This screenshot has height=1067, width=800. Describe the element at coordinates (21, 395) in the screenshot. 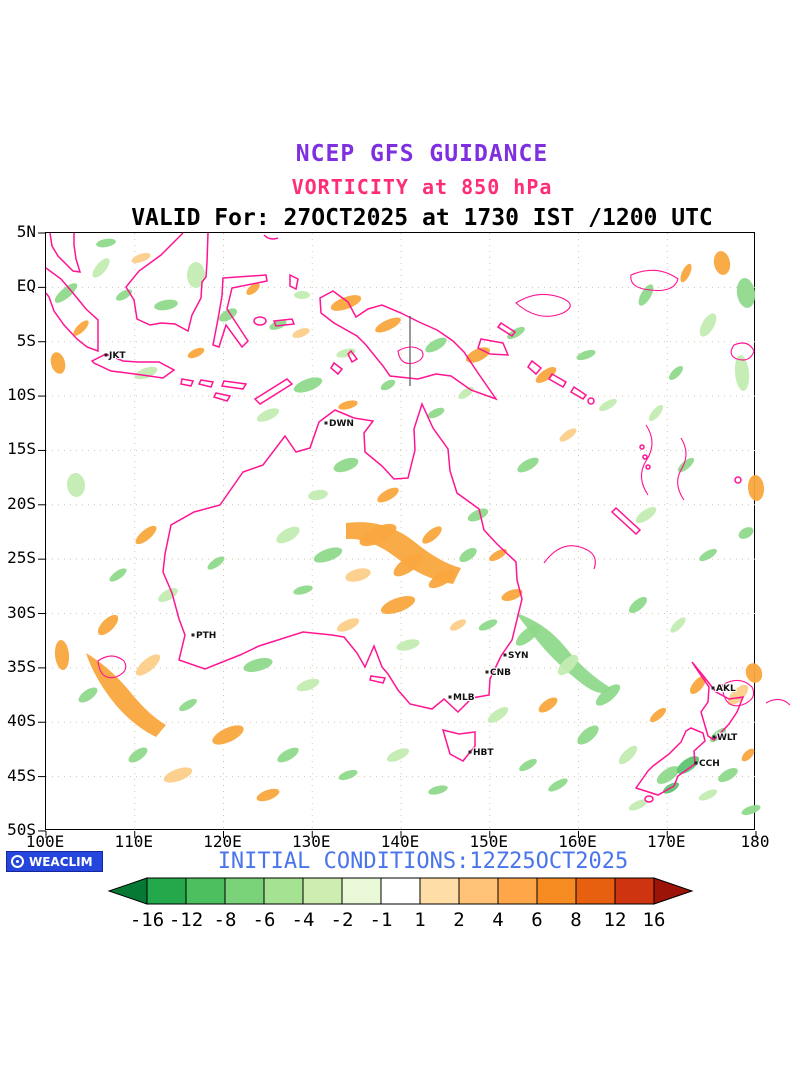

I see `lat-tick-label: 10S` at that location.